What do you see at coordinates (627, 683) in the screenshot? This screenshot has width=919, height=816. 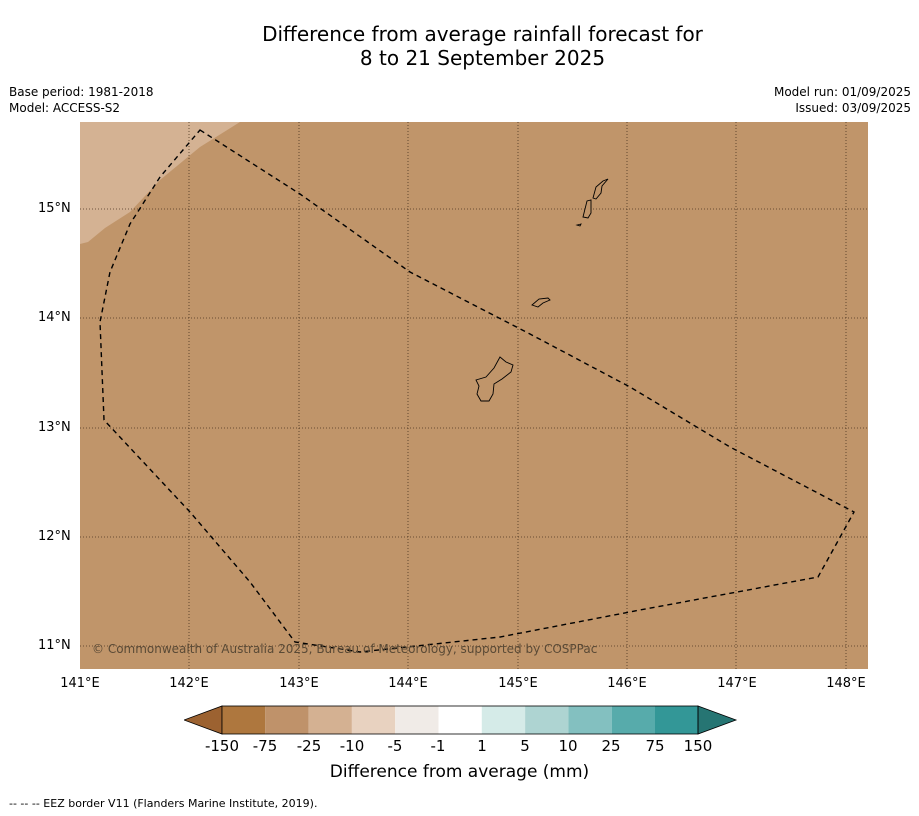 I see `lon-label-146: 146°E` at bounding box center [627, 683].